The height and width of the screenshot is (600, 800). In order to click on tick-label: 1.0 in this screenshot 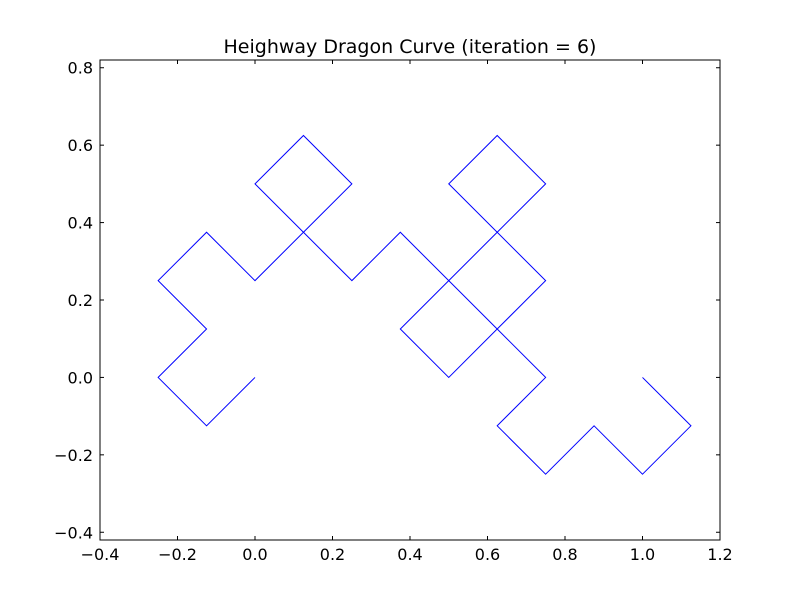, I will do `click(642, 554)`.